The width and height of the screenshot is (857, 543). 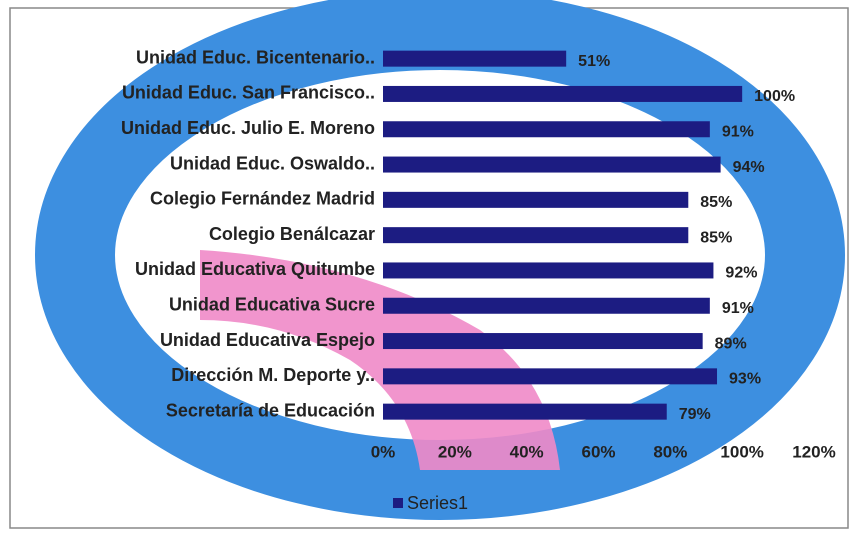 What do you see at coordinates (255, 57) in the screenshot?
I see `y-tick-label: Unidad Educ. Bicentenario..` at bounding box center [255, 57].